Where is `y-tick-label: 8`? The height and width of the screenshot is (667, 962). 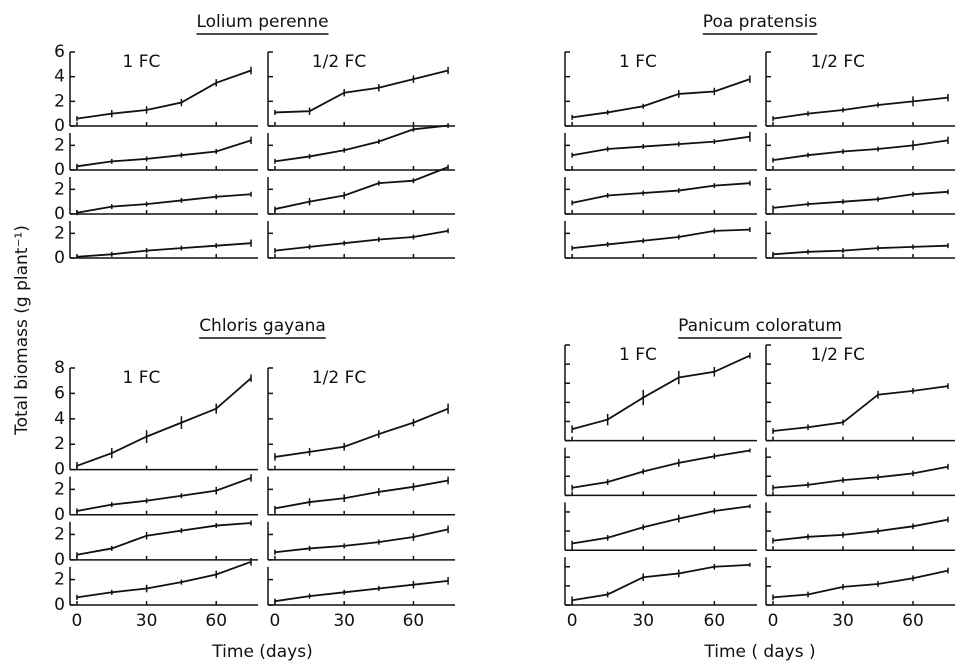 y-tick-label: 8 is located at coordinates (59, 368).